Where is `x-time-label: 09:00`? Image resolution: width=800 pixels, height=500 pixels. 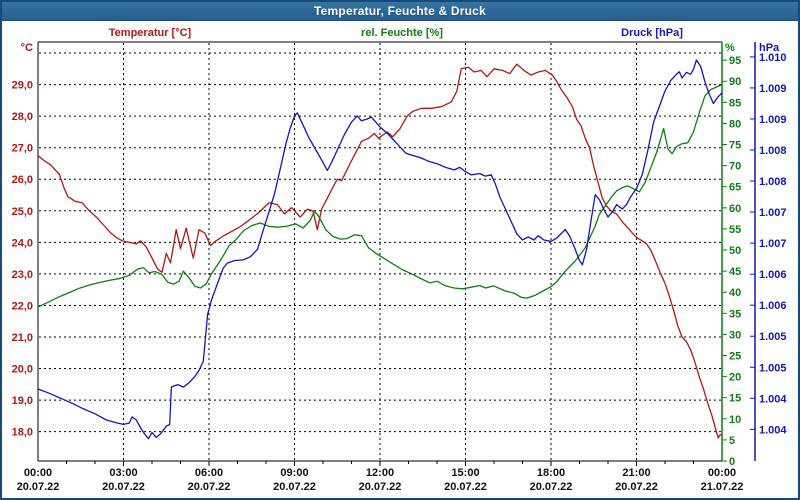
x-time-label: 09:00 is located at coordinates (294, 473).